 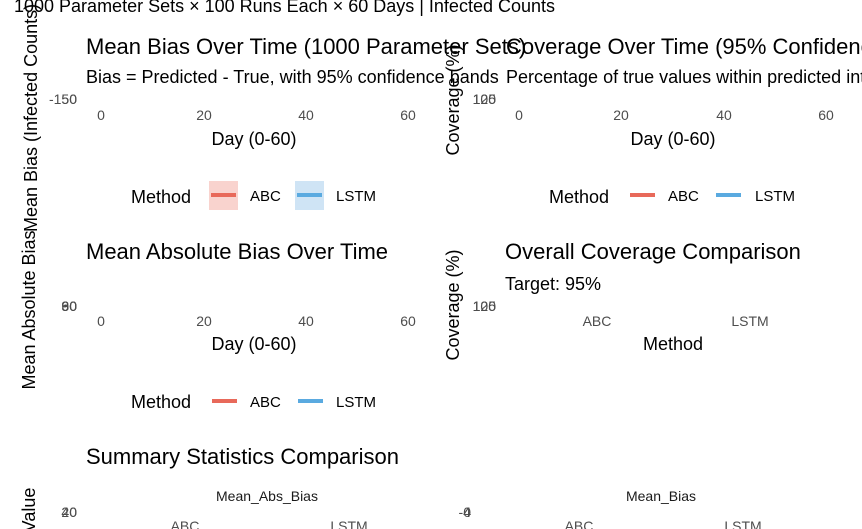 I want to click on y-tick-label: 50, so click(x=69, y=99).